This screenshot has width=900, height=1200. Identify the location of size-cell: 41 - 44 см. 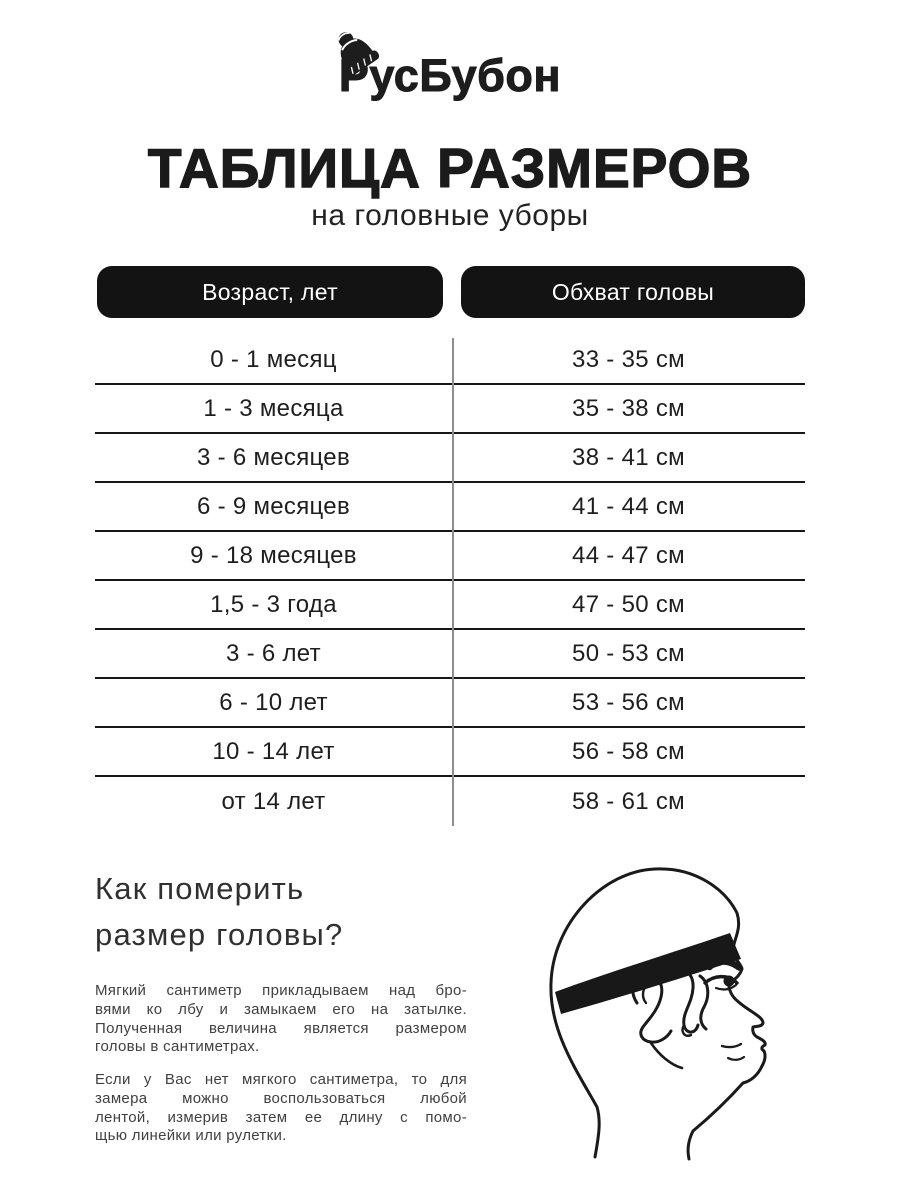
(628, 506).